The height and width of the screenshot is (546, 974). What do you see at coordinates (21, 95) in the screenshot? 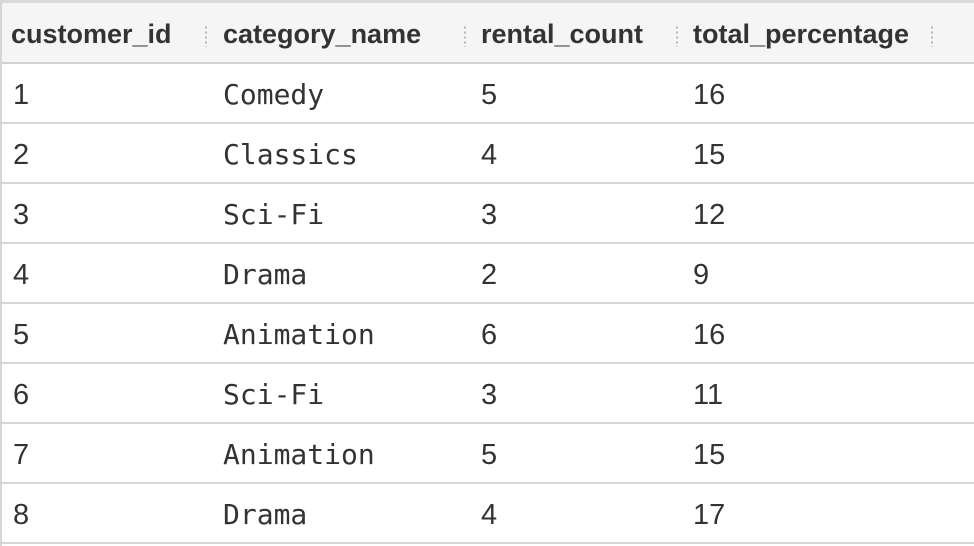
I see `cell-customer-id: 1` at bounding box center [21, 95].